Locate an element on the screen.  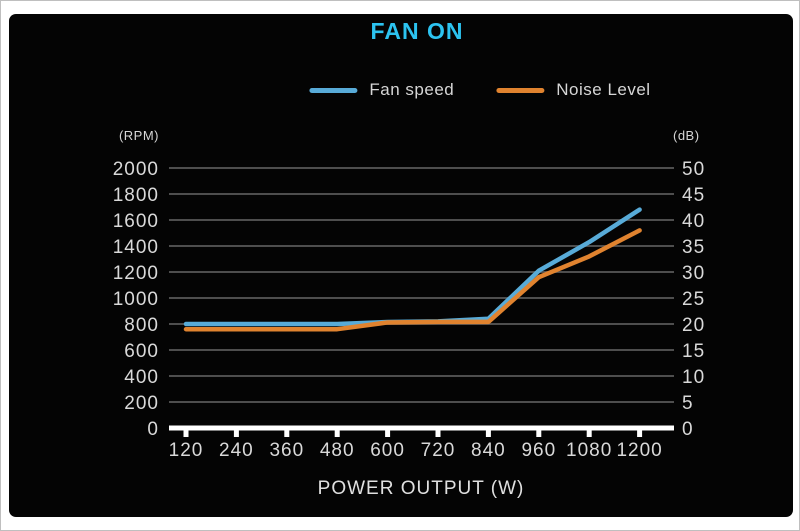
x-tick-label: 960 is located at coordinates (538, 450).